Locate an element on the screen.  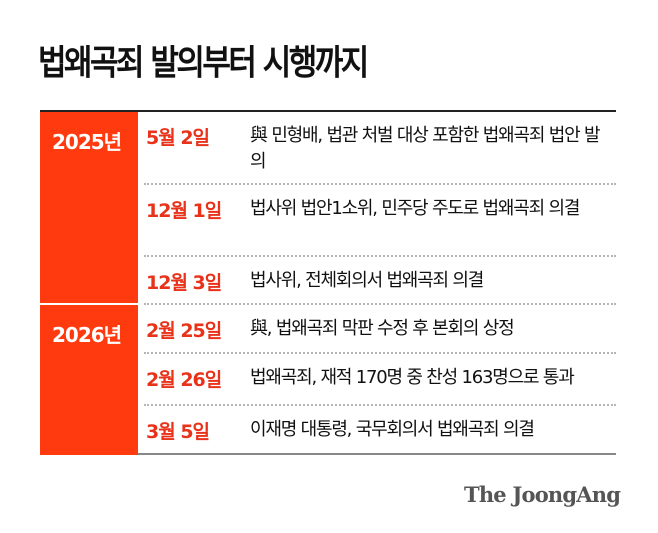
timeline-row: 3월 5일 이재명 대통령, 국무회의서 법왜곡죄 의결 is located at coordinates (377, 430).